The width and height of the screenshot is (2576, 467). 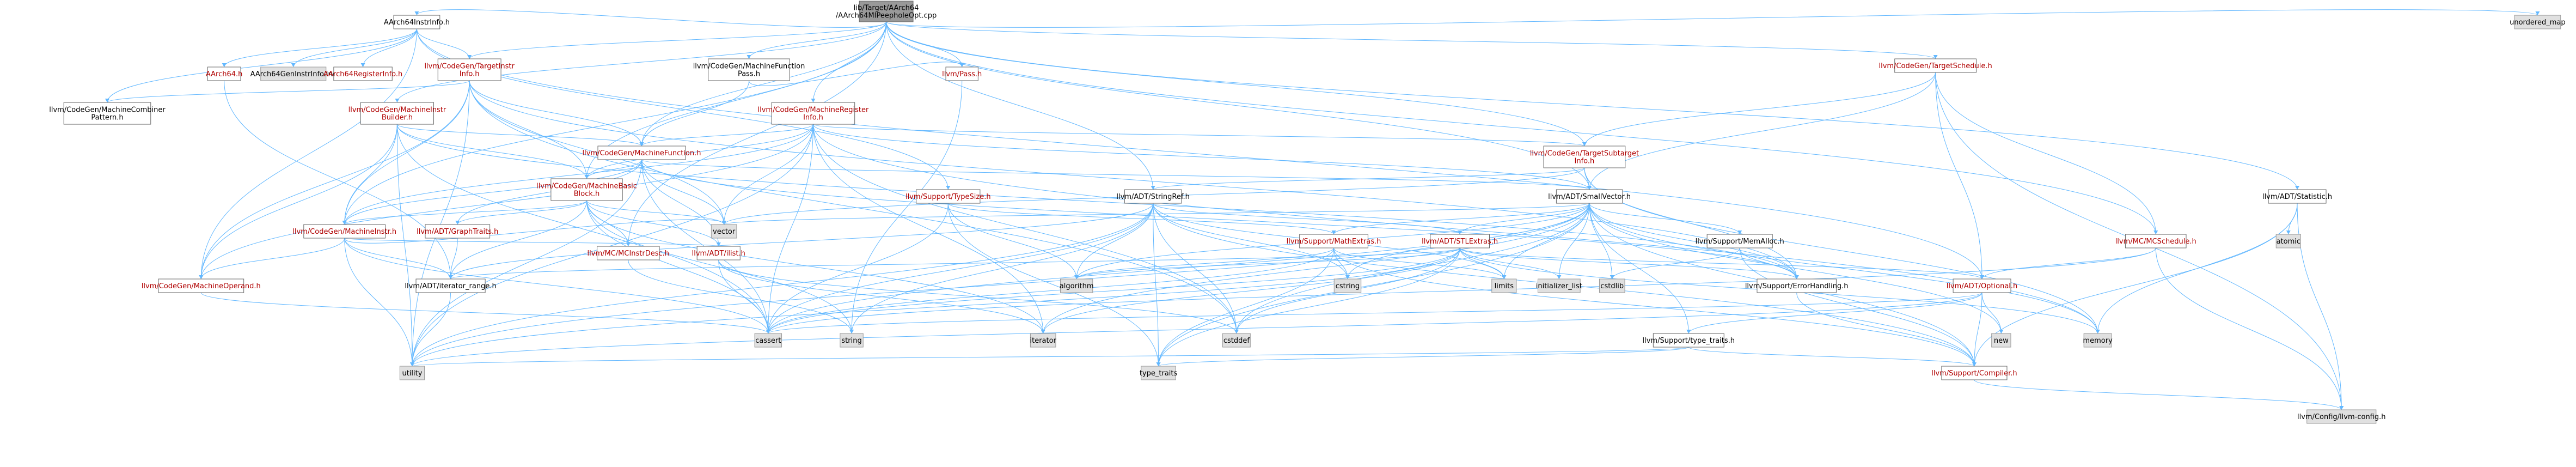 What do you see at coordinates (457, 232) in the screenshot?
I see `node-GraphTraits: llvm/ADT/GraphTraits.h` at bounding box center [457, 232].